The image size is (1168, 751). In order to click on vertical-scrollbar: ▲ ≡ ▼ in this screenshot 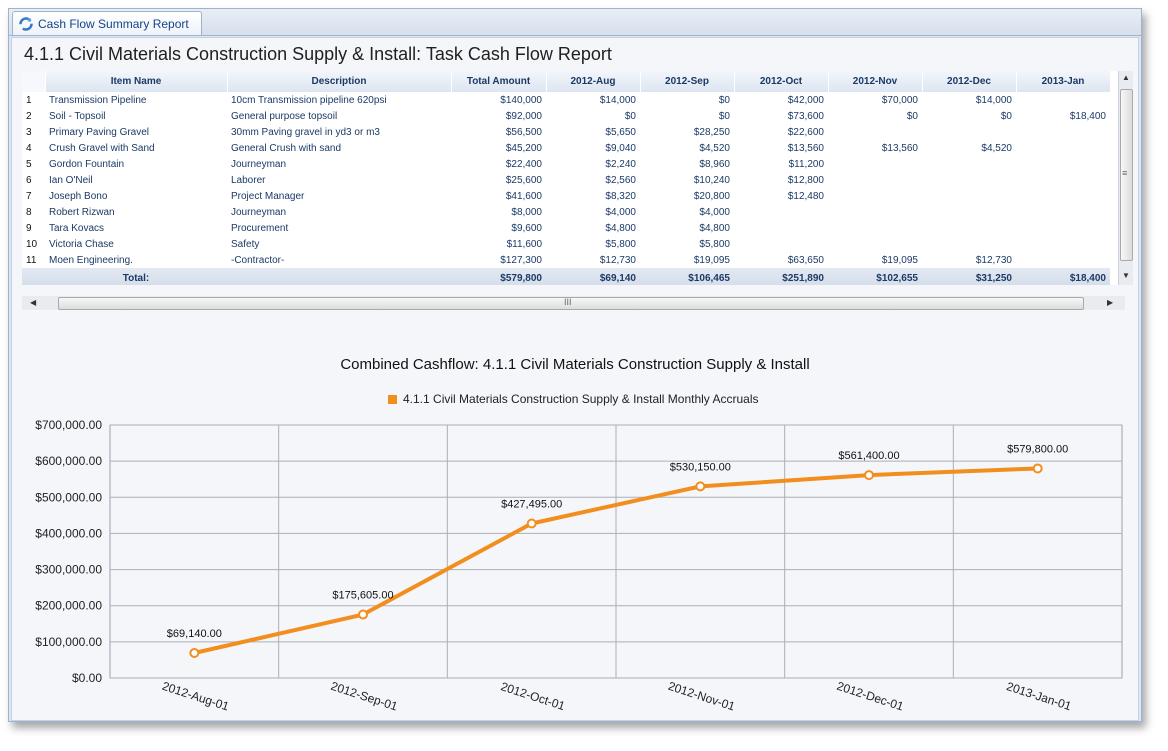, I will do `click(1125, 178)`.